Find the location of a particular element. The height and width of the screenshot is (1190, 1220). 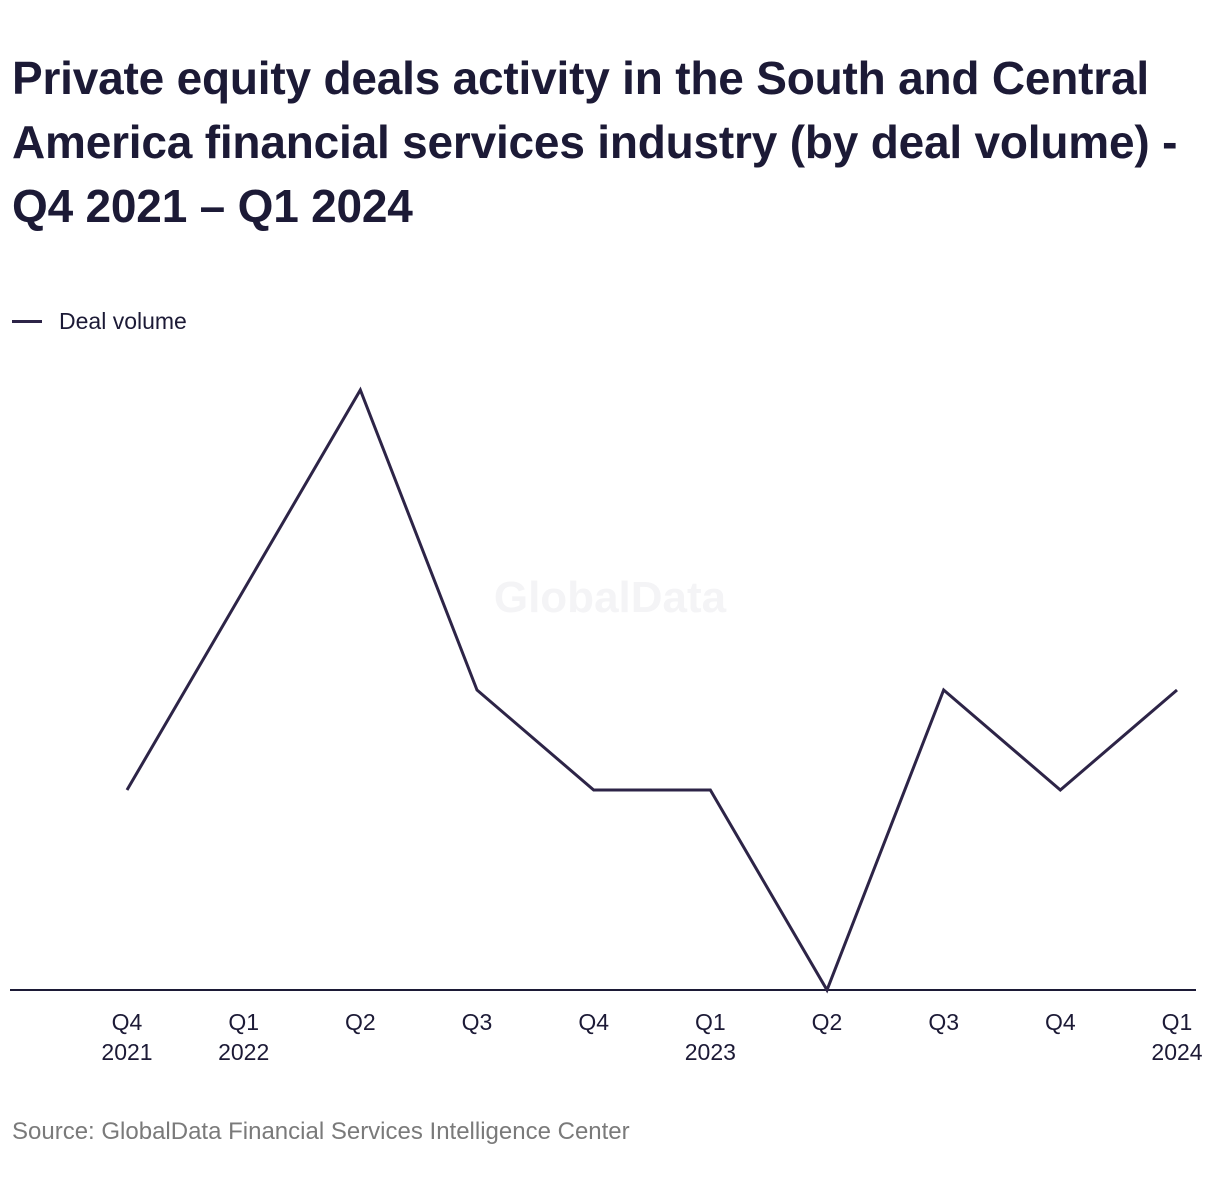

legend-swatch-deal-volume is located at coordinates (27, 321).